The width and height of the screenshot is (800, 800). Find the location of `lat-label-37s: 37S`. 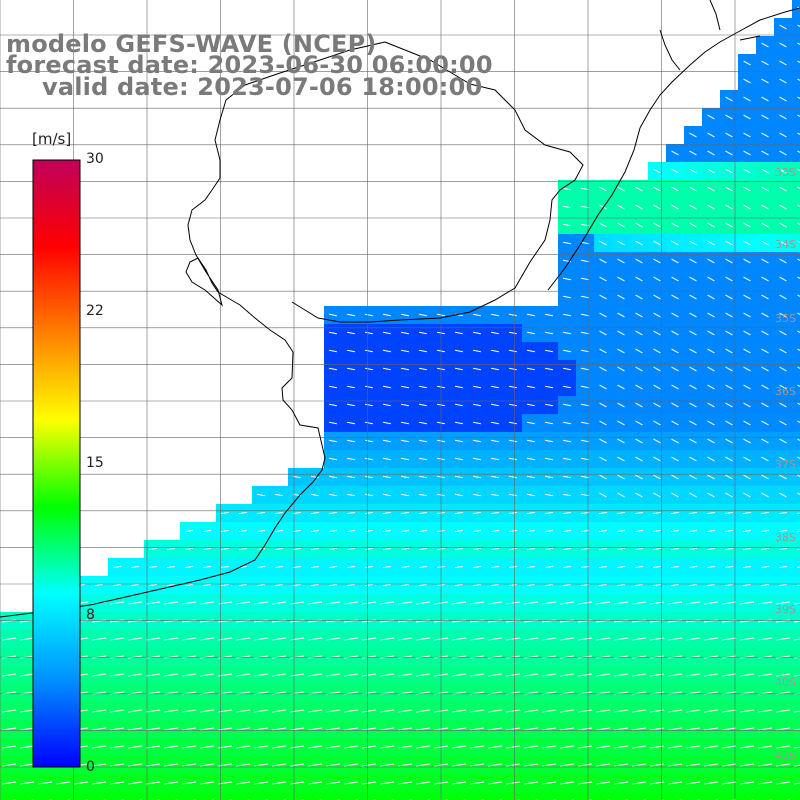

lat-label-37s: 37S is located at coordinates (785, 464).